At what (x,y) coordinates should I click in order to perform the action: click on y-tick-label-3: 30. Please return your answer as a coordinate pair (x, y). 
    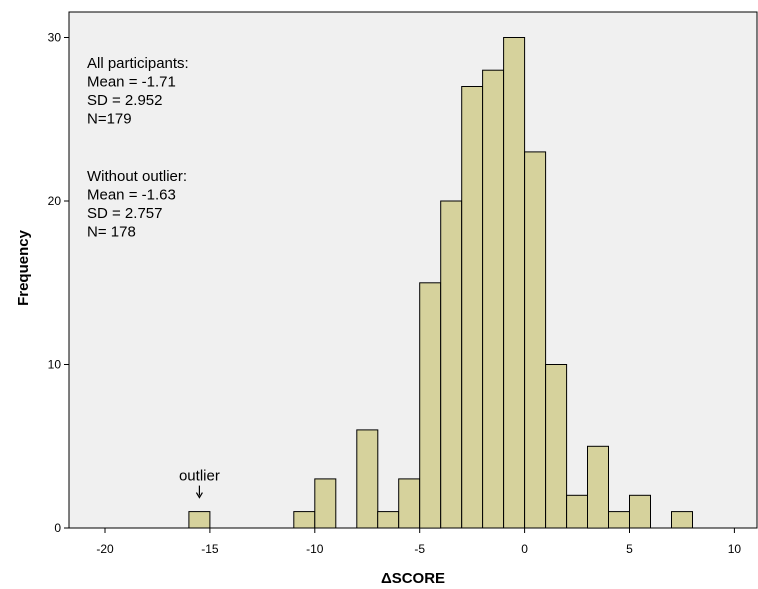
    Looking at the image, I should click on (55, 38).